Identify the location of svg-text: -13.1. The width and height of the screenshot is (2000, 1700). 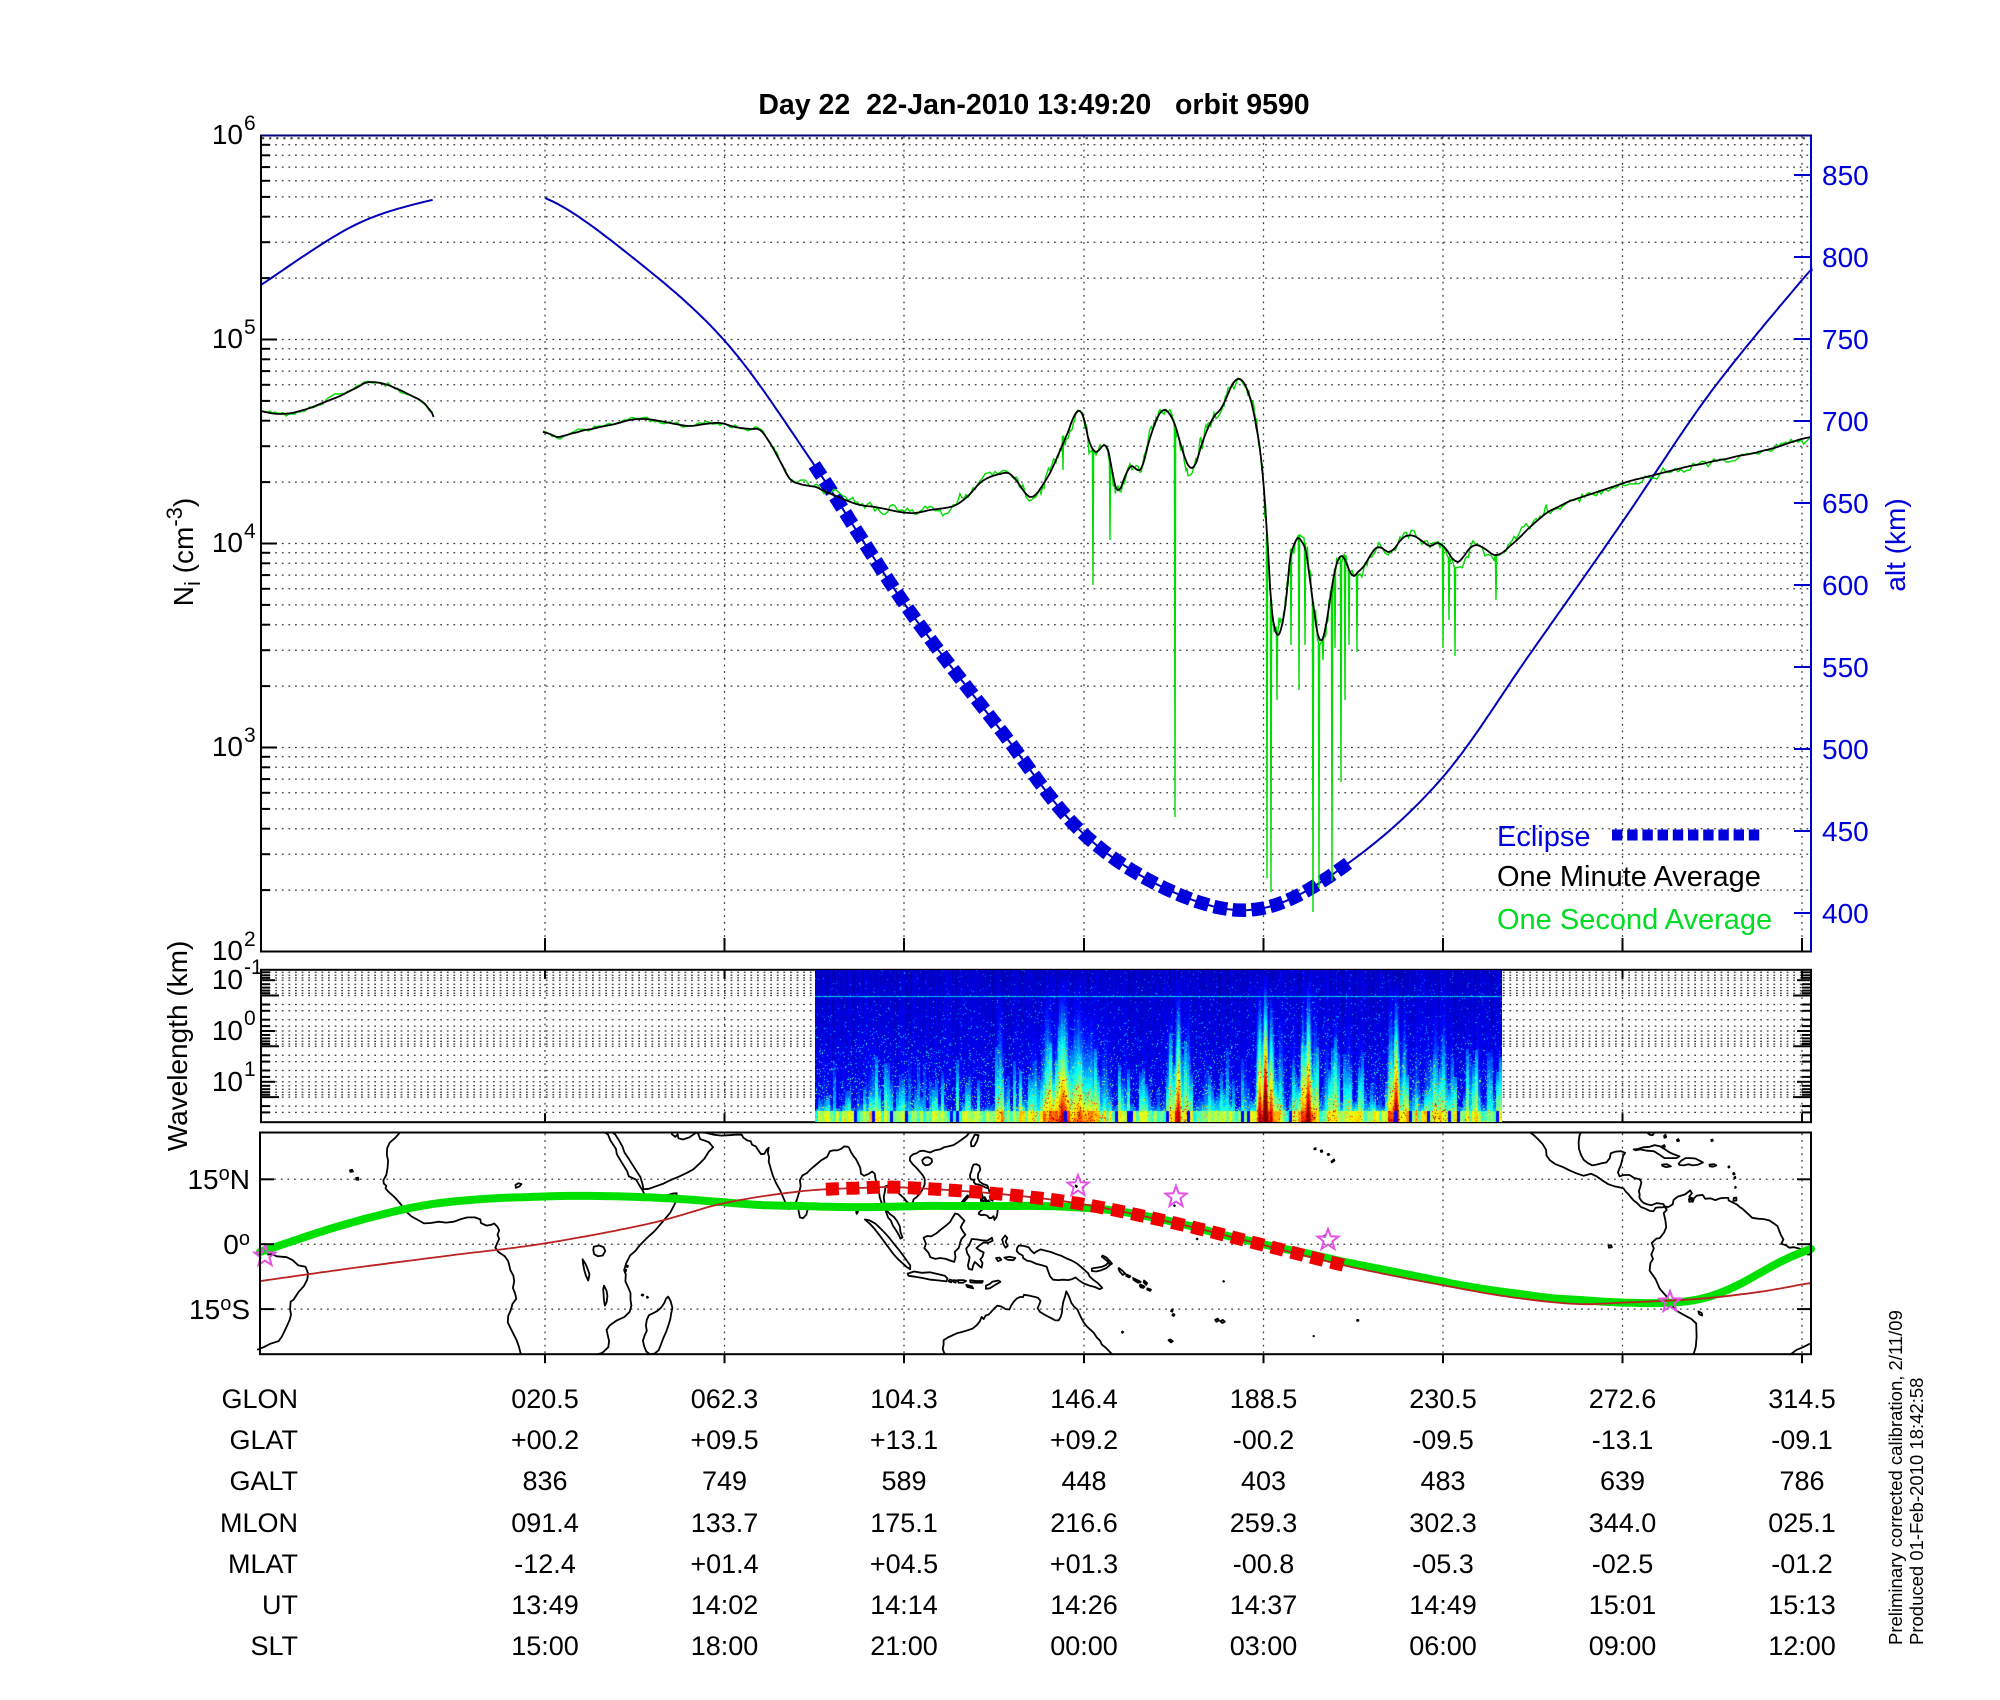
(1623, 1440).